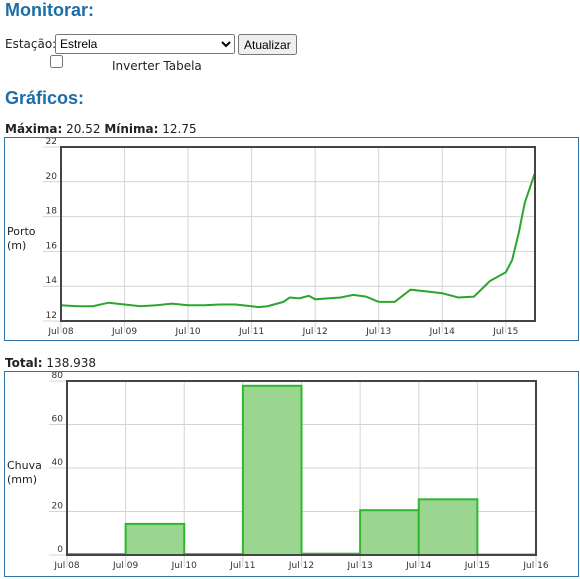 The width and height of the screenshot is (580, 579). What do you see at coordinates (52, 281) in the screenshot?
I see `y-tick-label: 14` at bounding box center [52, 281].